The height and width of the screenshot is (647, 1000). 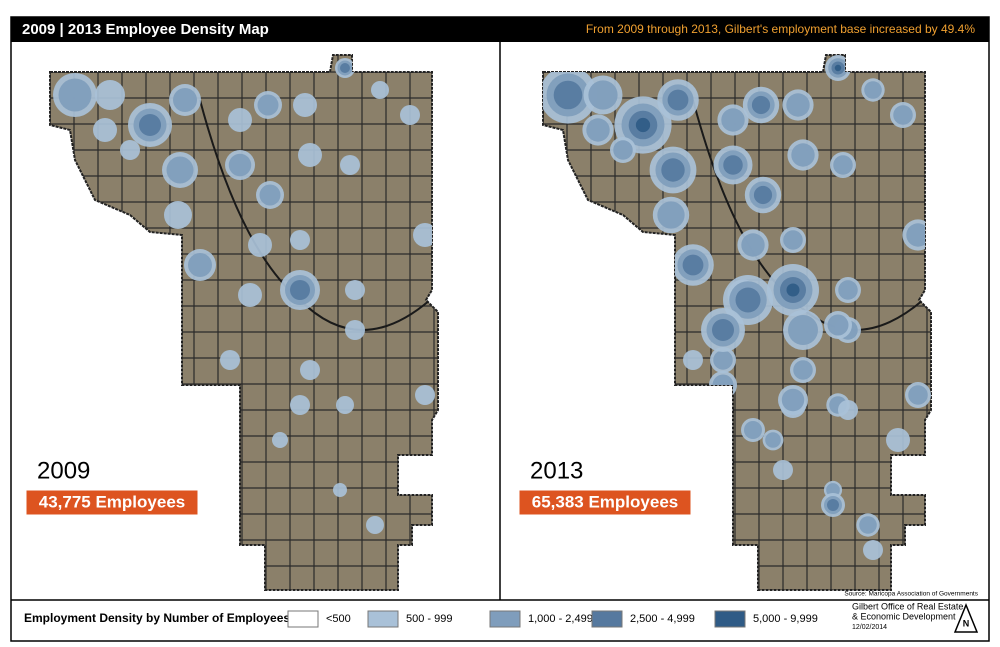 What do you see at coordinates (338, 619) in the screenshot?
I see `legend-label: <500` at bounding box center [338, 619].